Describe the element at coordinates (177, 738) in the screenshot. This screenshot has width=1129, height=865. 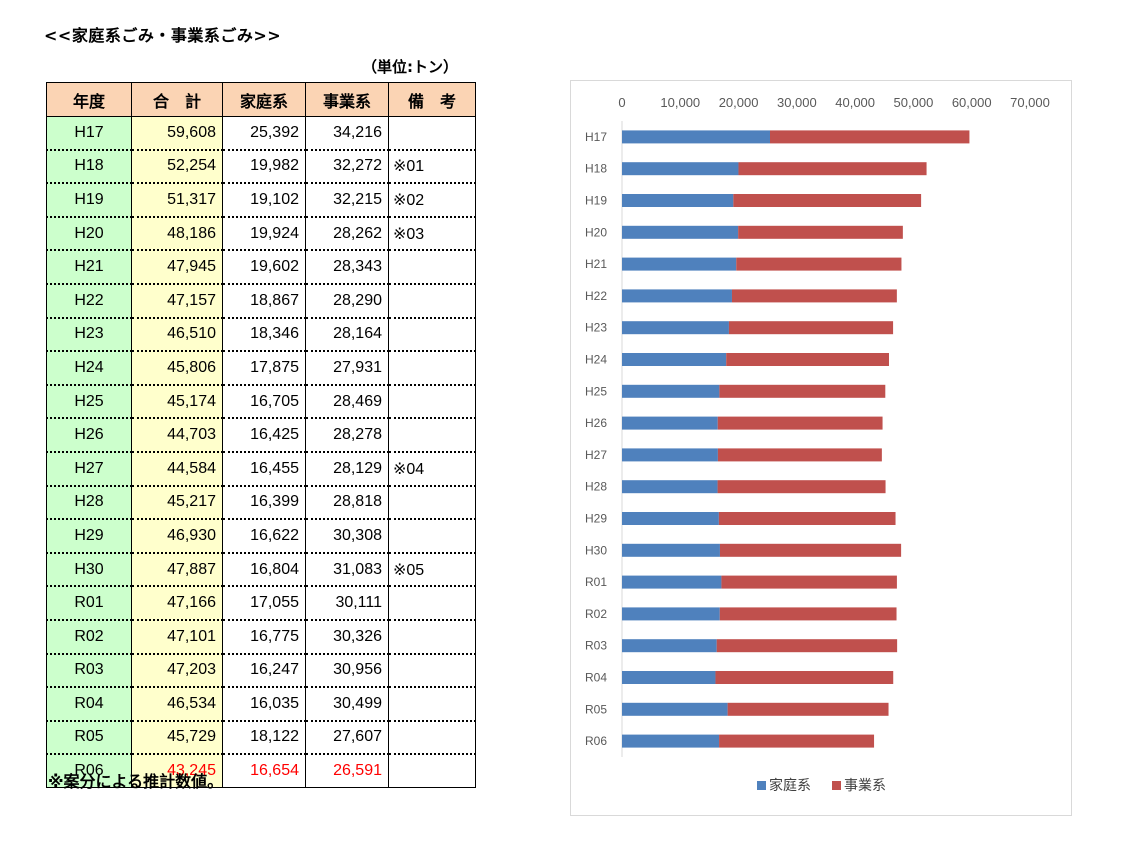
I see `total-cell: 45,729` at that location.